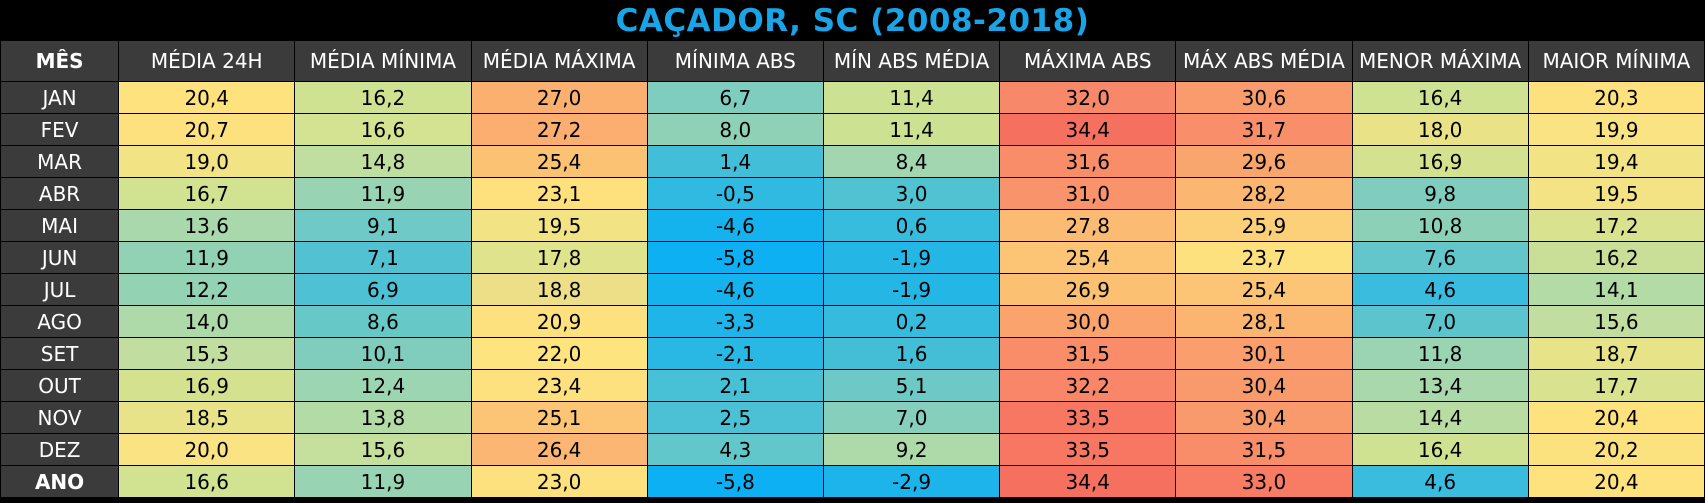  Describe the element at coordinates (1088, 97) in the screenshot. I see `table-cell: 32,0` at that location.